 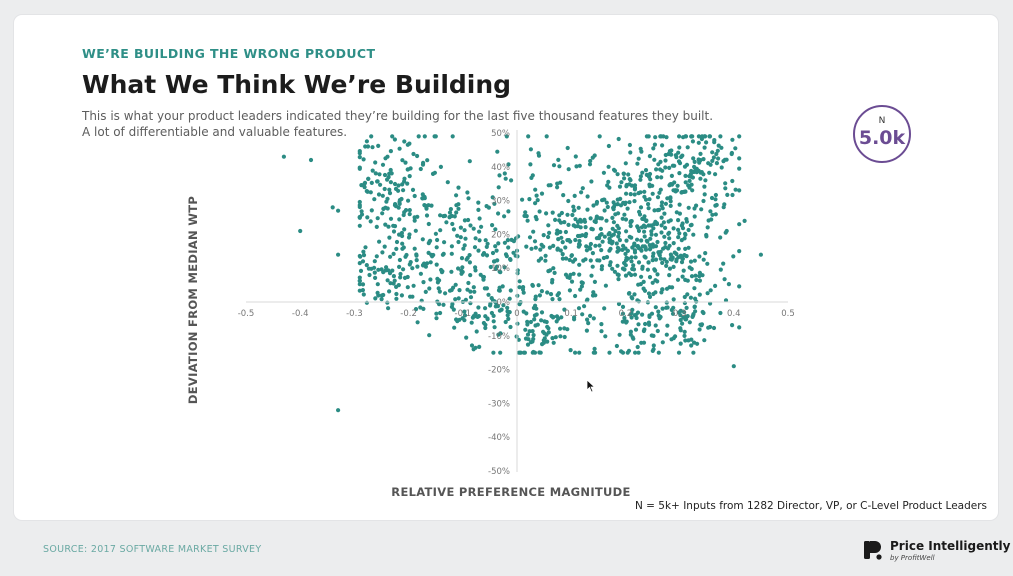 I want to click on y-tick-label: 40%, so click(x=500, y=168).